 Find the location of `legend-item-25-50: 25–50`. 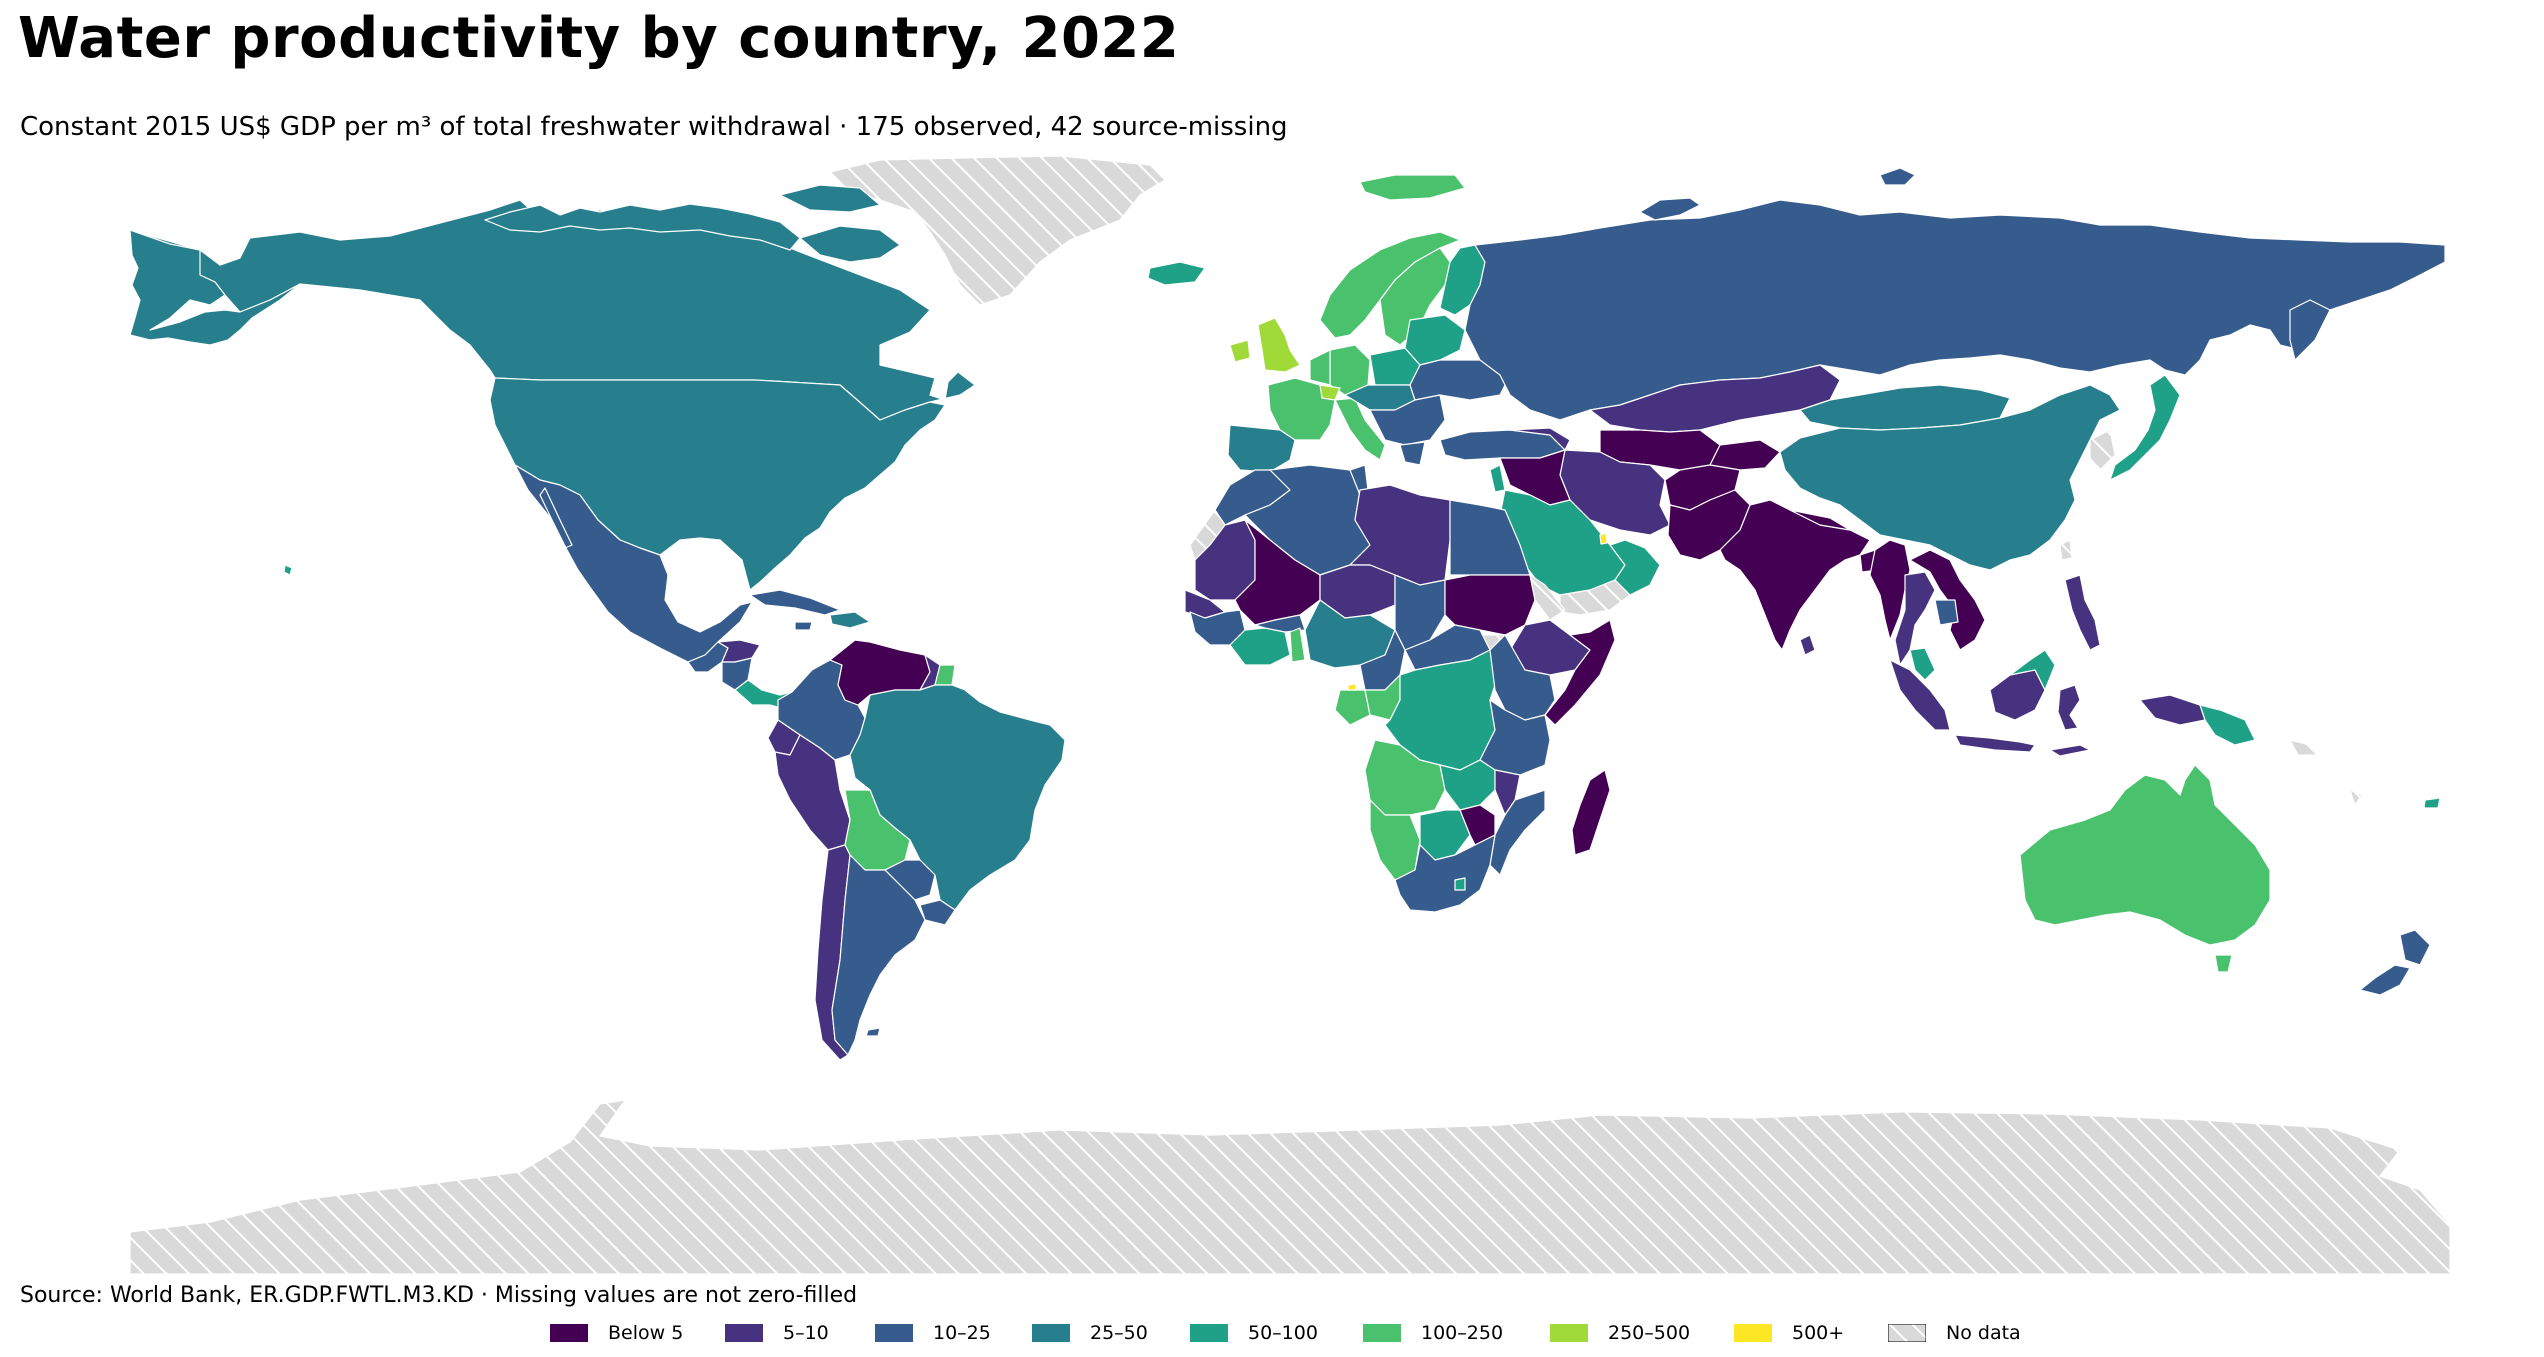

legend-item-25-50: 25–50 is located at coordinates (1090, 1333).